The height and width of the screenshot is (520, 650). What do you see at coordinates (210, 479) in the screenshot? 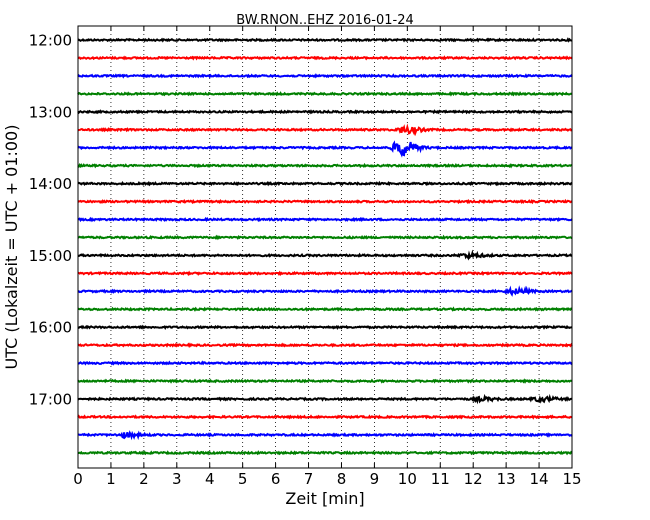
I see `x-tick-label: 4` at bounding box center [210, 479].